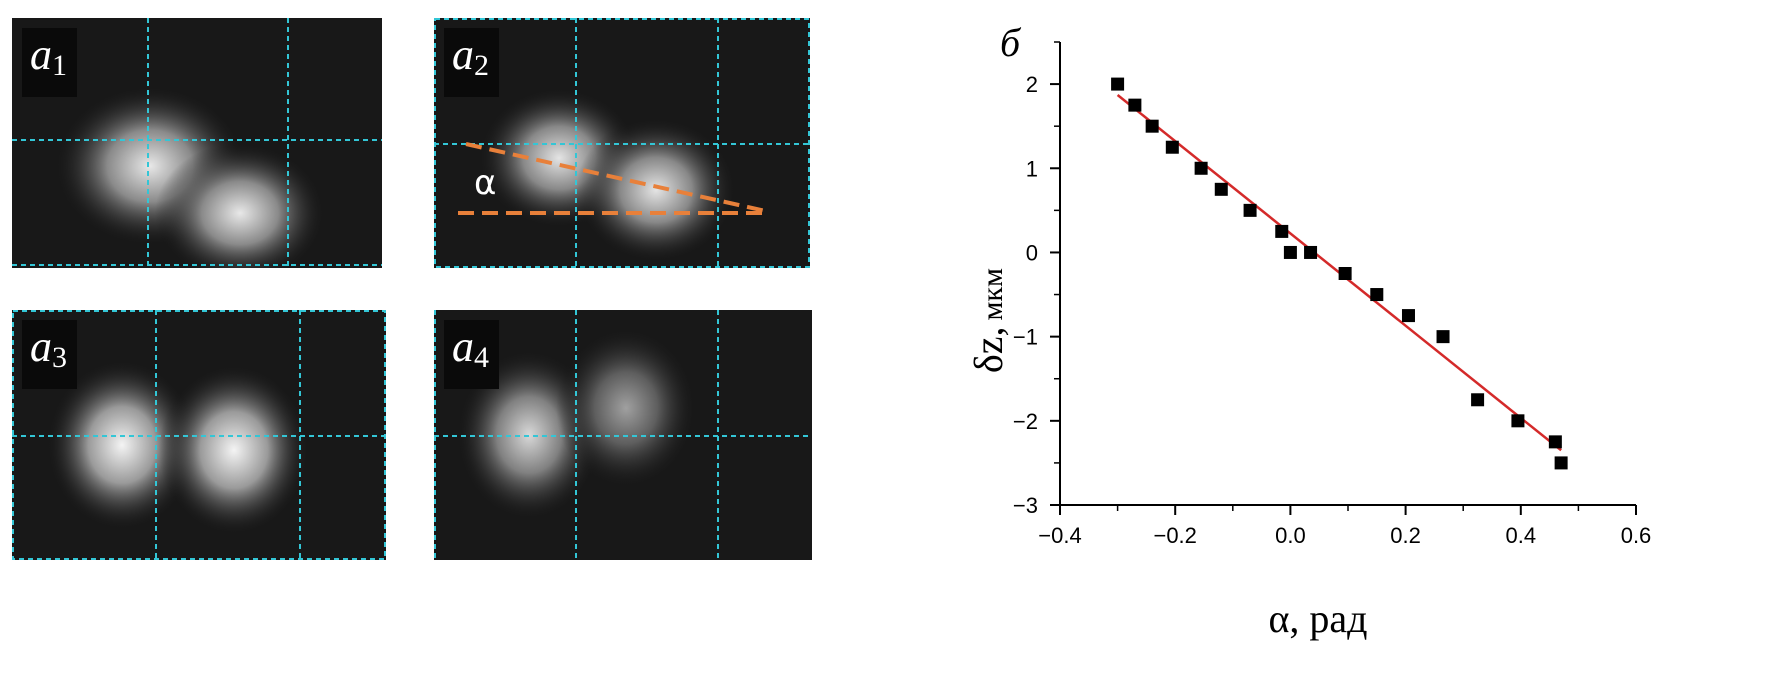 Image resolution: width=1766 pixels, height=678 pixels. I want to click on panel-label-a4: a4, so click(471, 354).